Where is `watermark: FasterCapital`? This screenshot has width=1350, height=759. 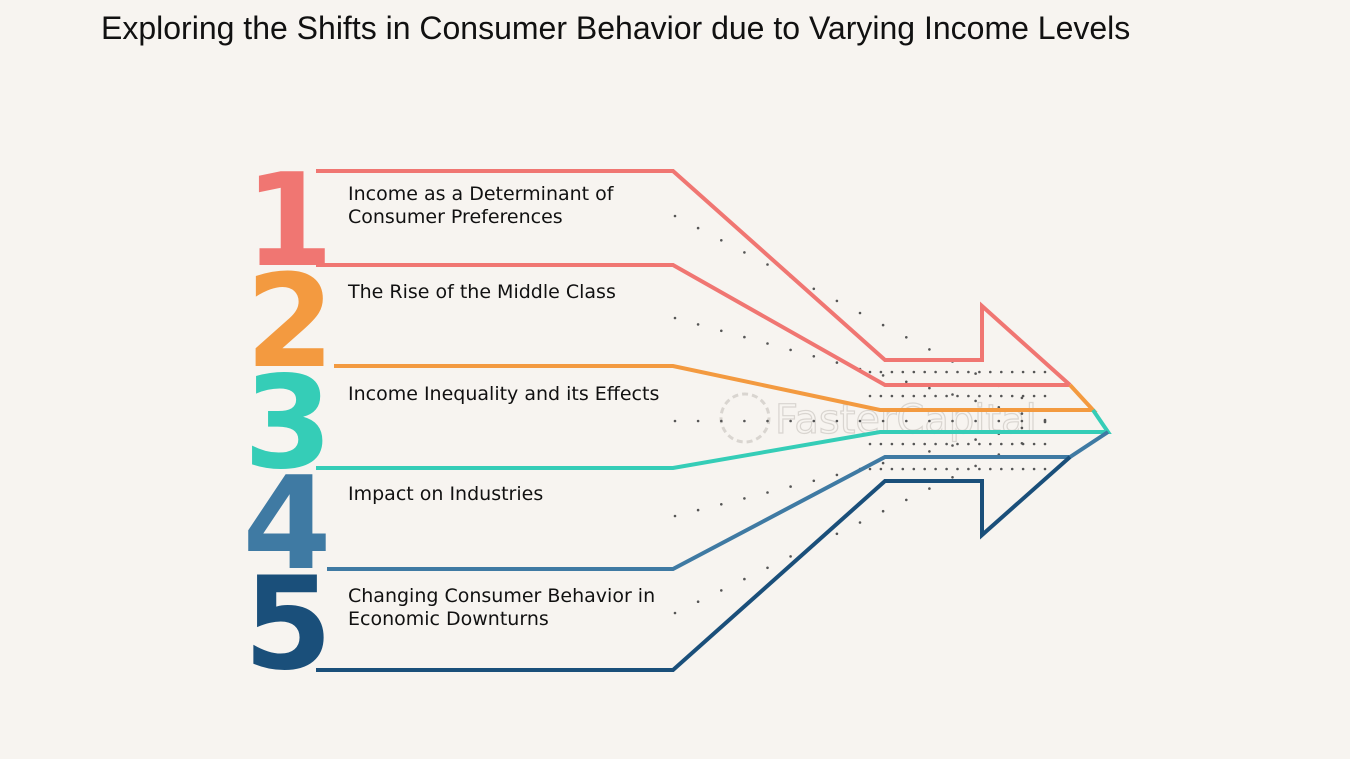 watermark: FasterCapital is located at coordinates (878, 418).